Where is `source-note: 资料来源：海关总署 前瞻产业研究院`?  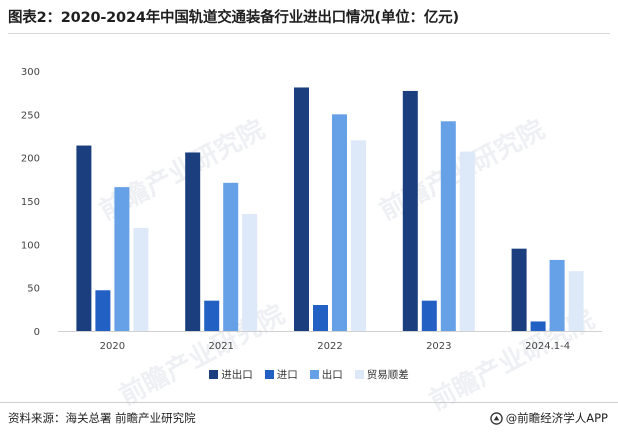 source-note: 资料来源：海关总署 前瞻产业研究院 is located at coordinates (102, 418).